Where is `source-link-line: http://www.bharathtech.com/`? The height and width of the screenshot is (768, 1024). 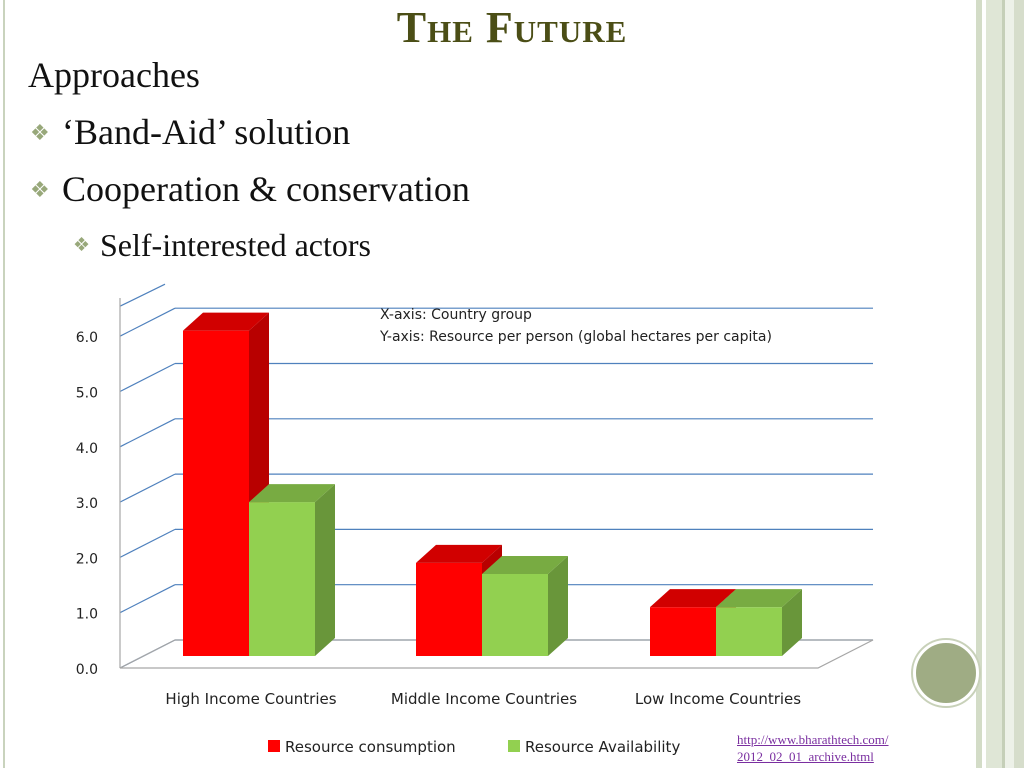
source-link-line: http://www.bharathtech.com/ is located at coordinates (813, 739).